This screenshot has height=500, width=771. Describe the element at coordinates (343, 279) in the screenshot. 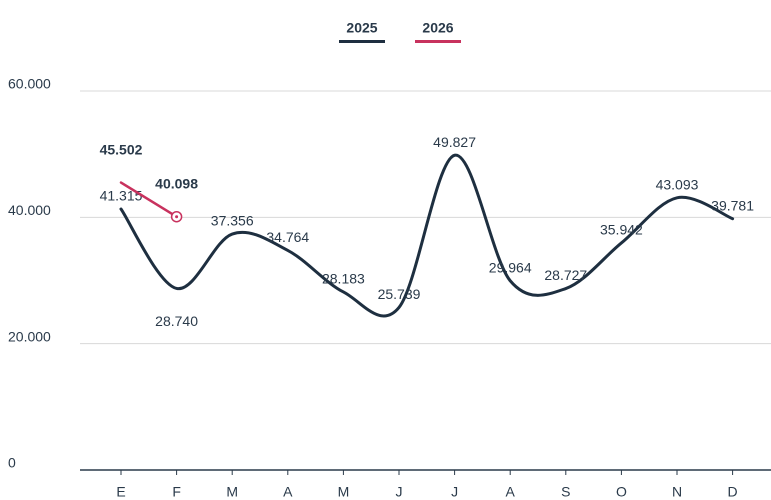

I see `data-label: 28.183` at that location.